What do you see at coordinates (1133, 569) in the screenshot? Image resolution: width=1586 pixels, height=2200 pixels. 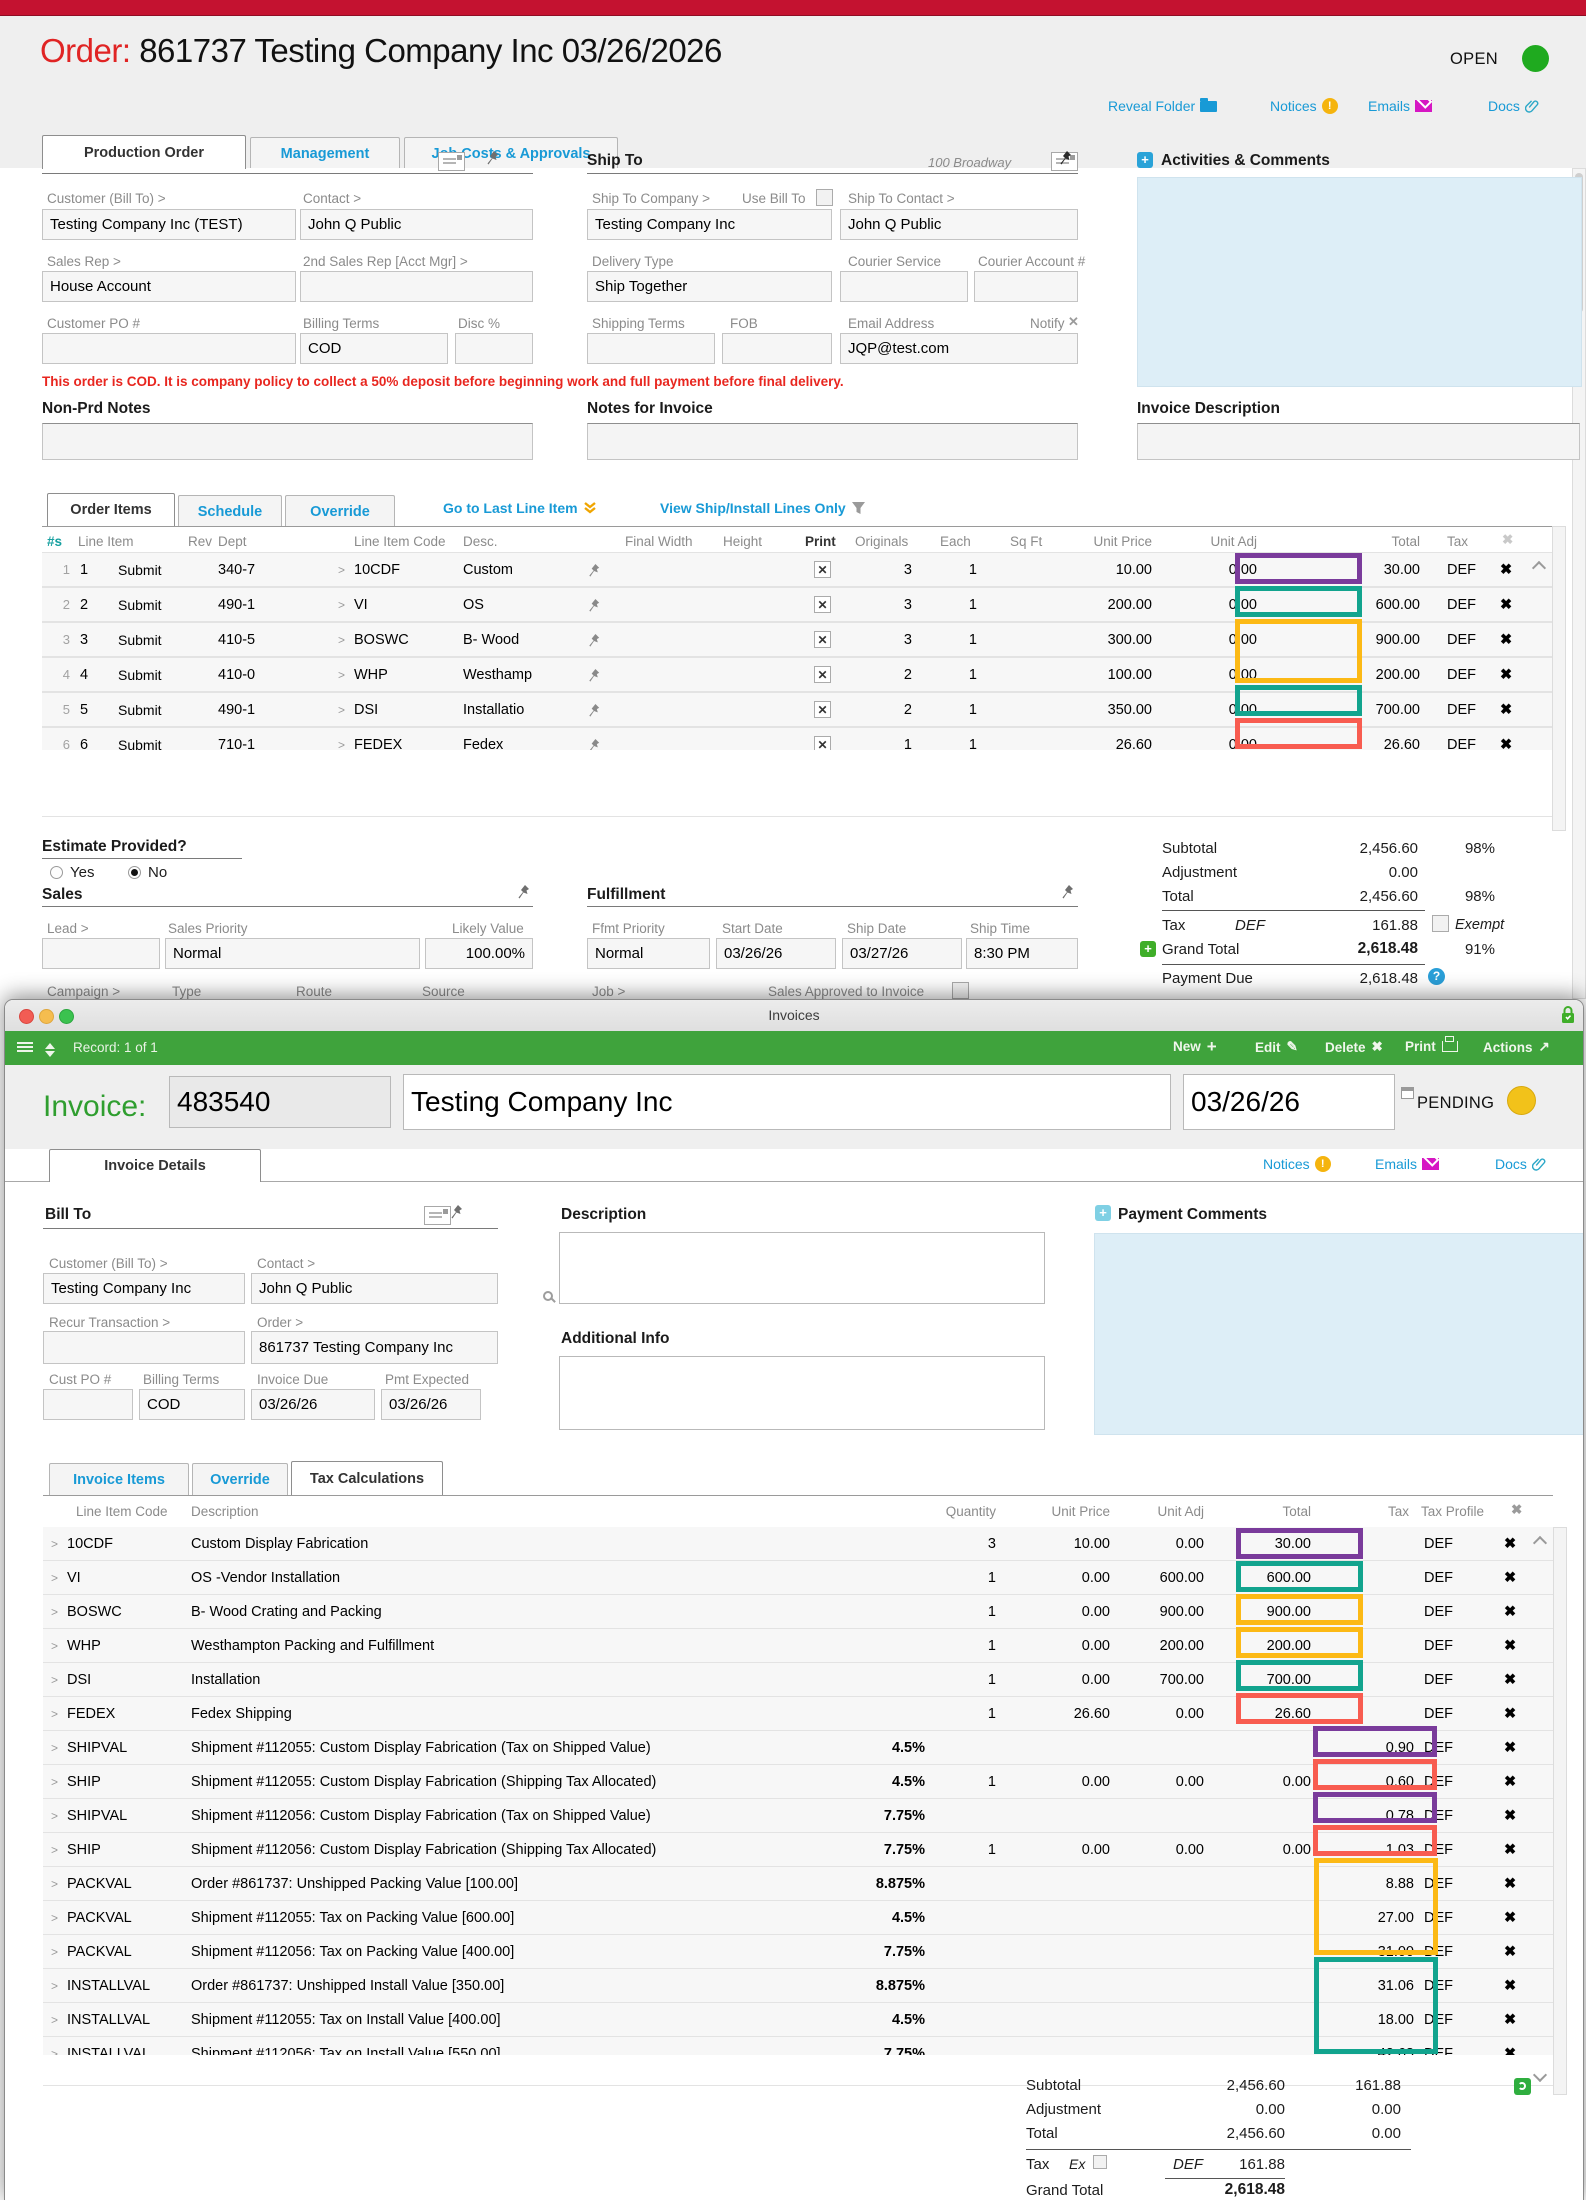 I see `unit-price-cell: 10.00` at bounding box center [1133, 569].